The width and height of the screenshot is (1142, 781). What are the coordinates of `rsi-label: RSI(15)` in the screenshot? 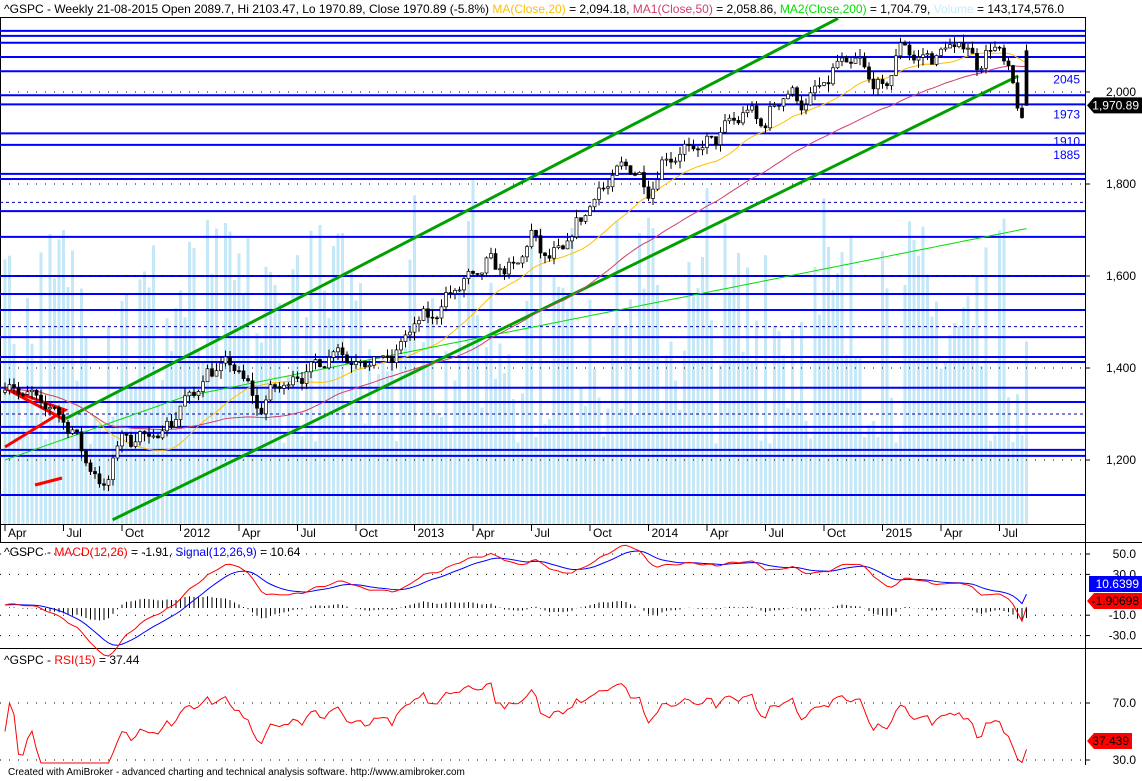 It's located at (75, 660).